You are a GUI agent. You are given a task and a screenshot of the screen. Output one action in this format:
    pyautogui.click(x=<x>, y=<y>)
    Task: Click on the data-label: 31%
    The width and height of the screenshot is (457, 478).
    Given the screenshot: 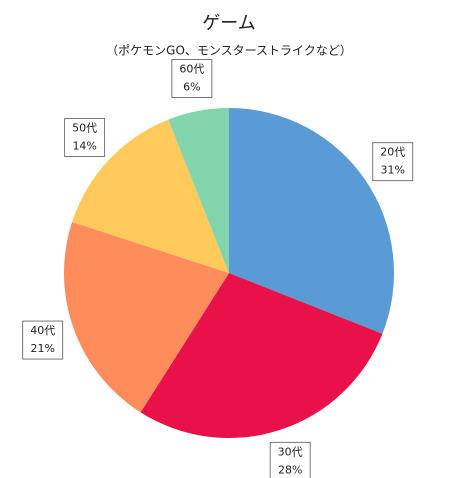 What is the action you would take?
    pyautogui.click(x=393, y=170)
    